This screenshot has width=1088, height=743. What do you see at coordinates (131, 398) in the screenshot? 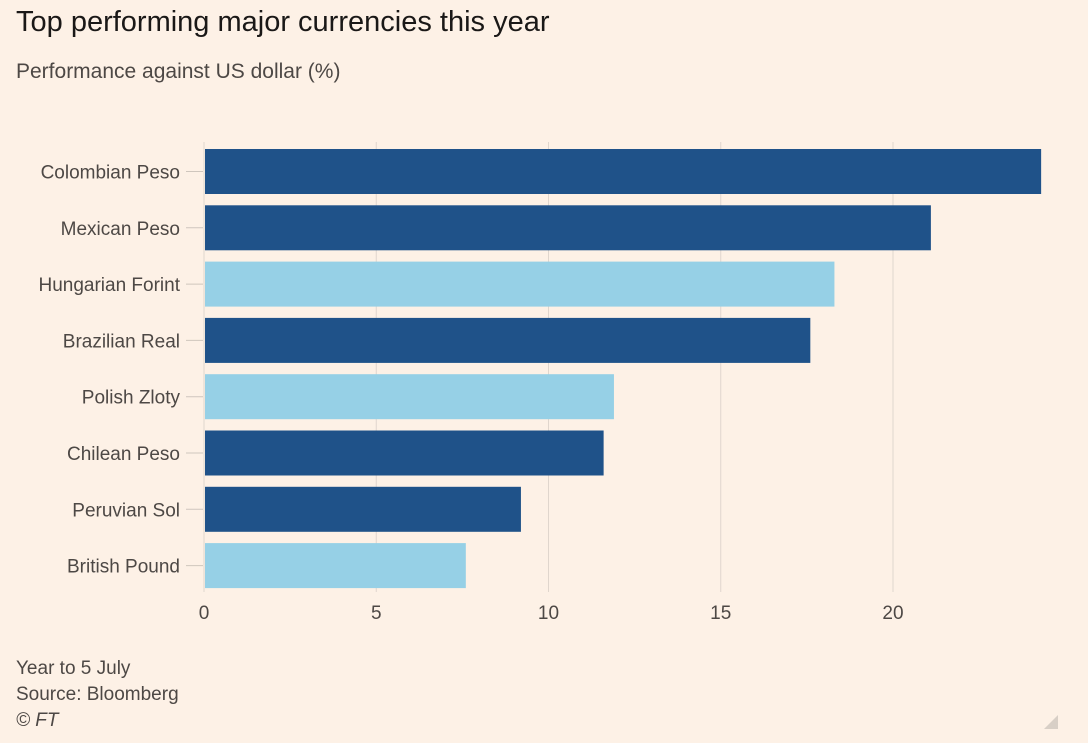
I see `category-label: Polish Zloty` at bounding box center [131, 398].